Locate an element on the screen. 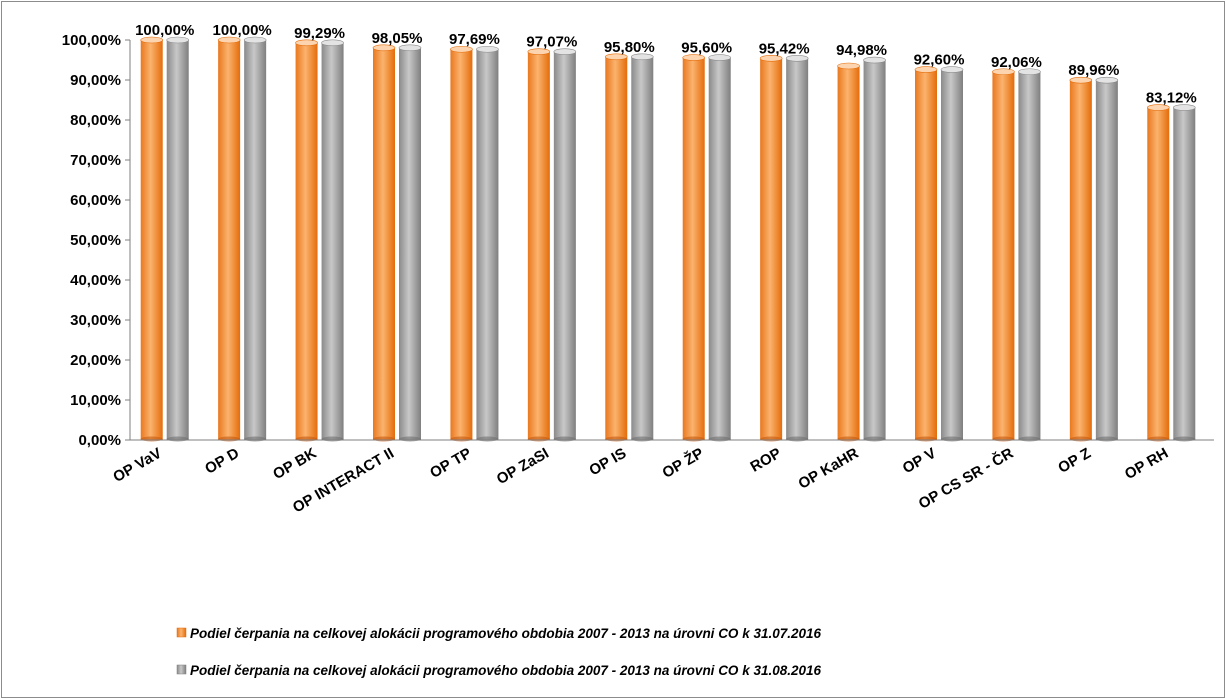  data-label: 83,12% is located at coordinates (1171, 98).